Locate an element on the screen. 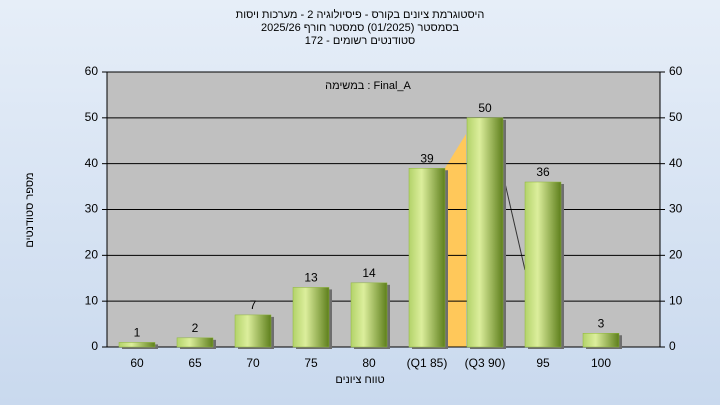 The width and height of the screenshot is (720, 405). y-tick-label: 20 is located at coordinates (92, 255).